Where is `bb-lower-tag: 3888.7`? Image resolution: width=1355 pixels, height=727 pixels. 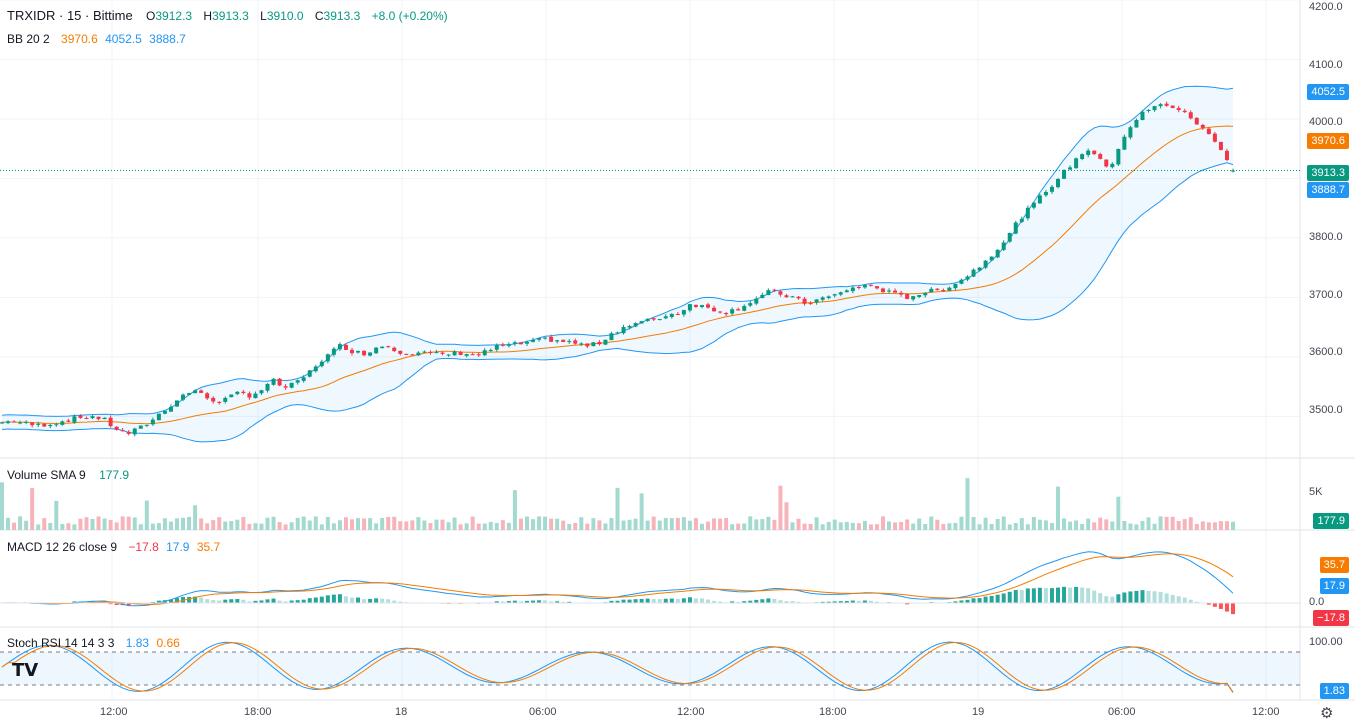 bb-lower-tag: 3888.7 is located at coordinates (1328, 190).